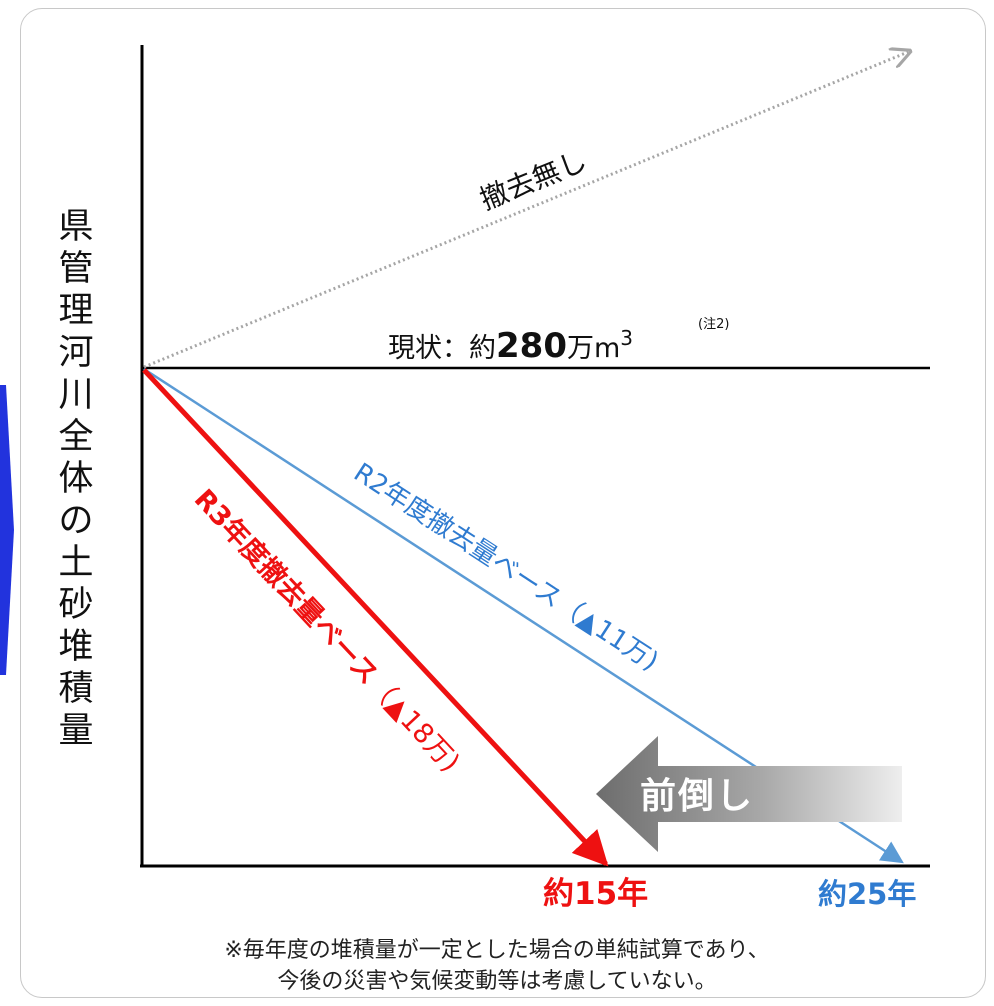 This screenshot has height=1006, width=994. Describe the element at coordinates (867, 894) in the screenshot. I see `end-label-r2: 約25年` at that location.